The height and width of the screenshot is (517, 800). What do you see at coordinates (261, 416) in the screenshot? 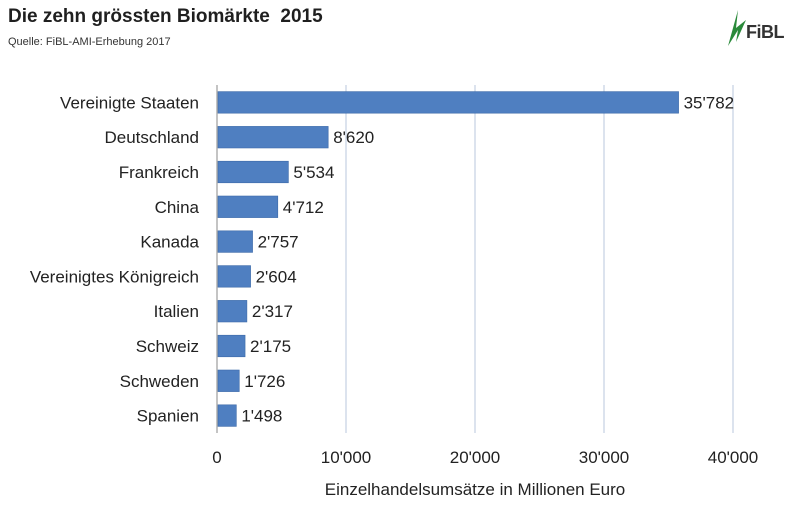
I see `value-label: 1'498` at bounding box center [261, 416].